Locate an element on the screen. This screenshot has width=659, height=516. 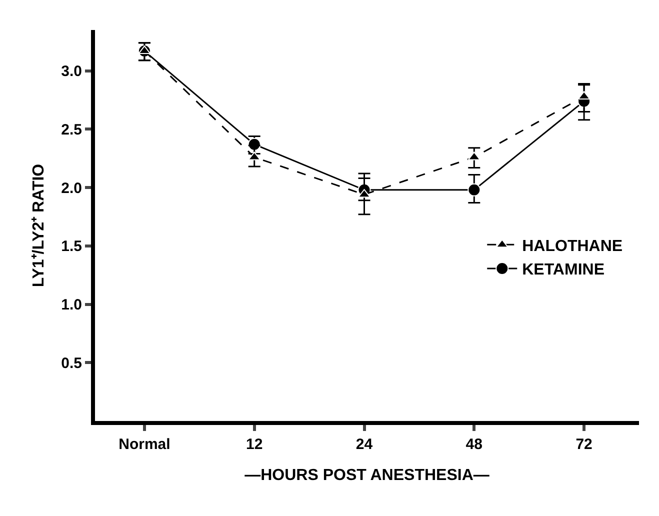
y-tick-label: 1.0 is located at coordinates (71, 305).